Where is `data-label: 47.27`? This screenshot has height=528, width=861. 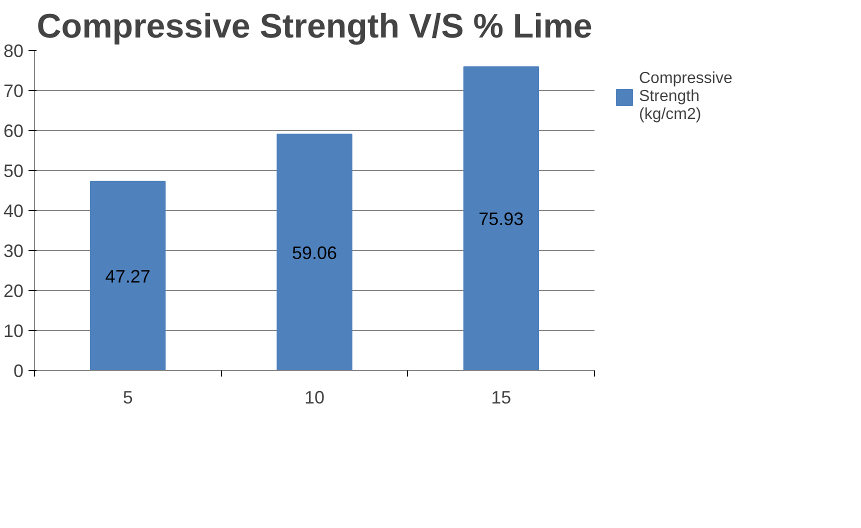 data-label: 47.27 is located at coordinates (127, 276).